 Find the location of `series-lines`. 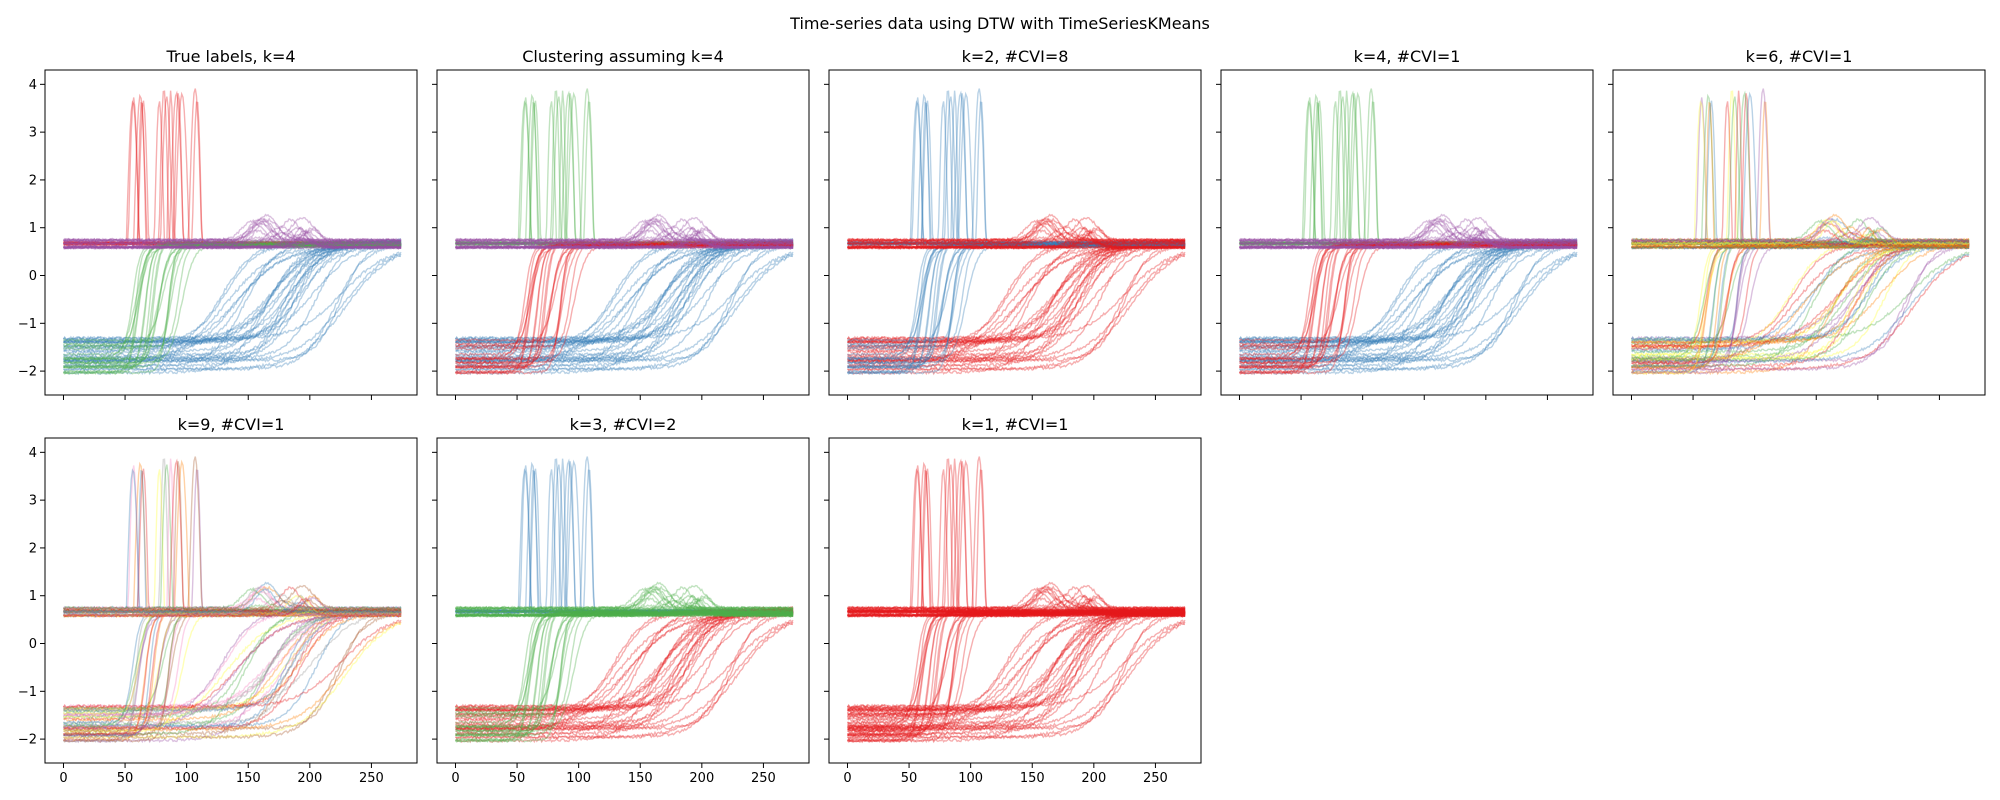

series-lines is located at coordinates (232, 600).